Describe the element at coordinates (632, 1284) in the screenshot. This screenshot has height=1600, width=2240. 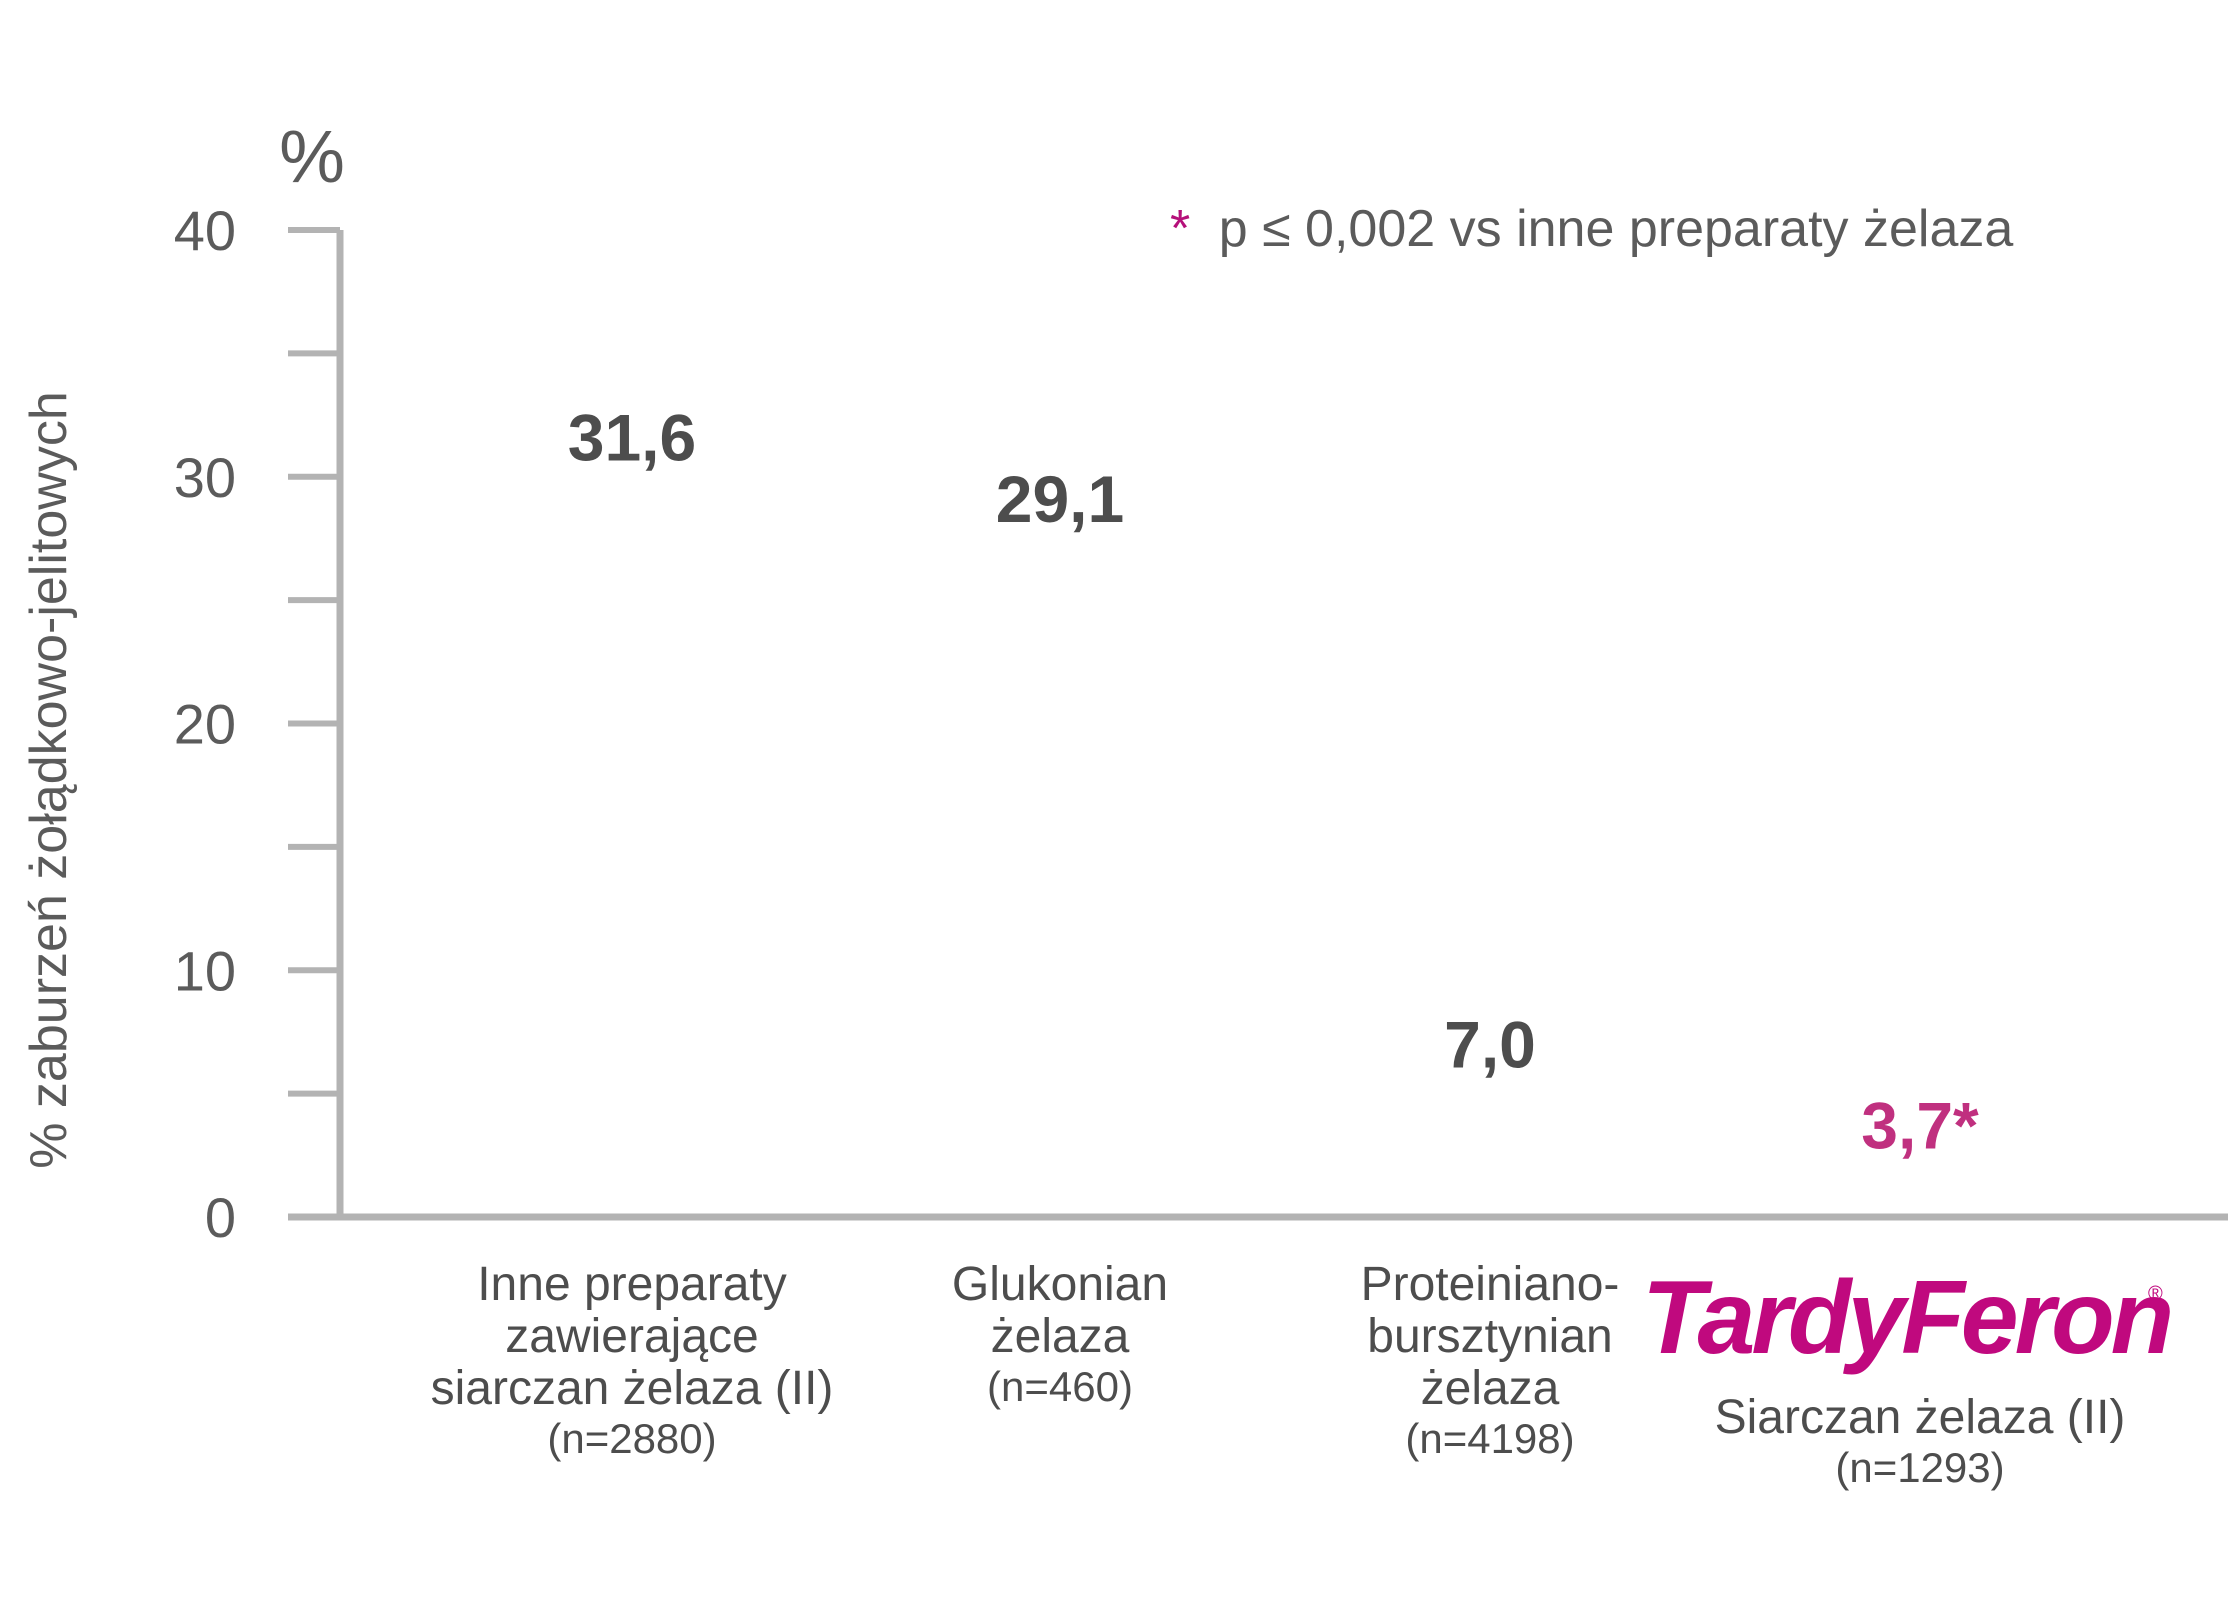
I see `category-line: Inne preparaty` at that location.